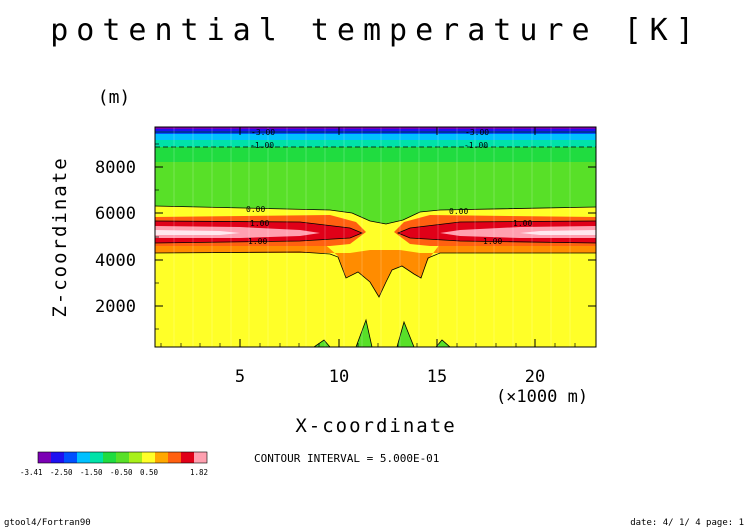 The height and width of the screenshot is (532, 752). Describe the element at coordinates (376, 30) in the screenshot. I see `chart-title: potential temperature [K]` at that location.